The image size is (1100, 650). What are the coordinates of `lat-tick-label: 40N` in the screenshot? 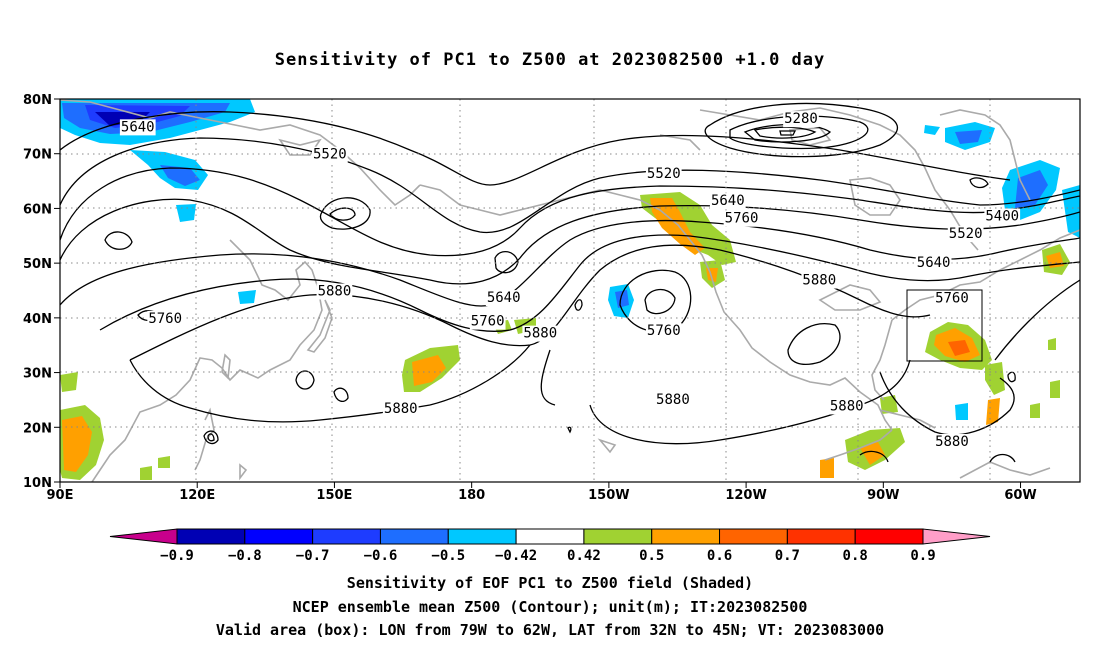 It's located at (37, 319).